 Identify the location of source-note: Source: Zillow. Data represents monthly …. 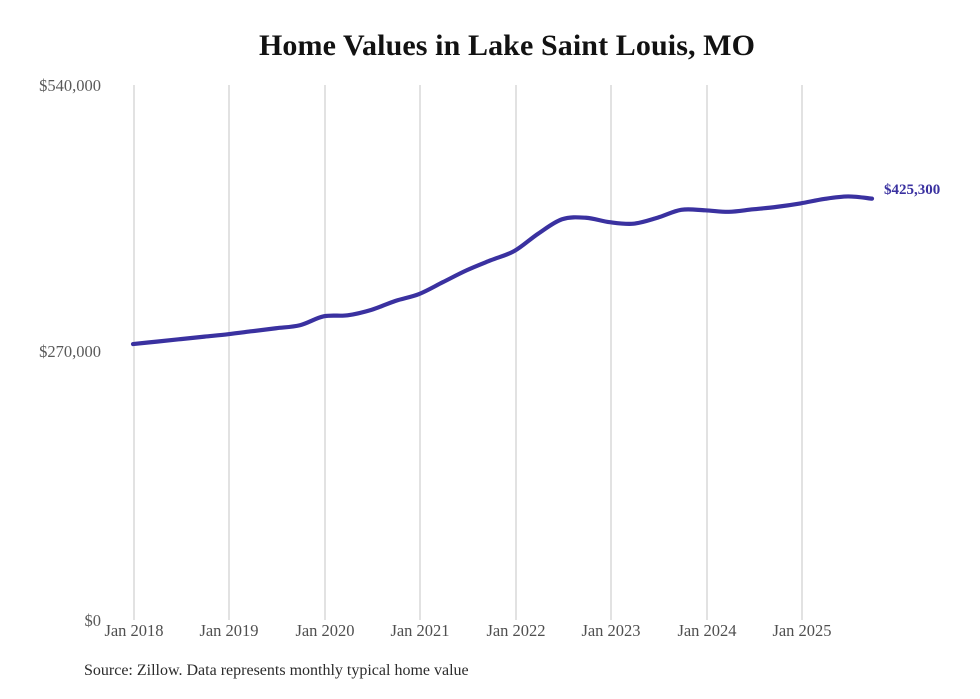
(276, 670).